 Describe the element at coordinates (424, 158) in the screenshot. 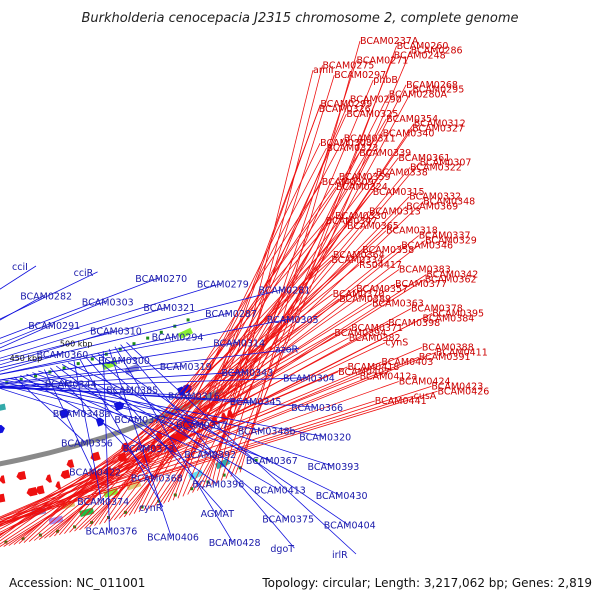

I see `forward-gene-label: BCAM0361` at that location.